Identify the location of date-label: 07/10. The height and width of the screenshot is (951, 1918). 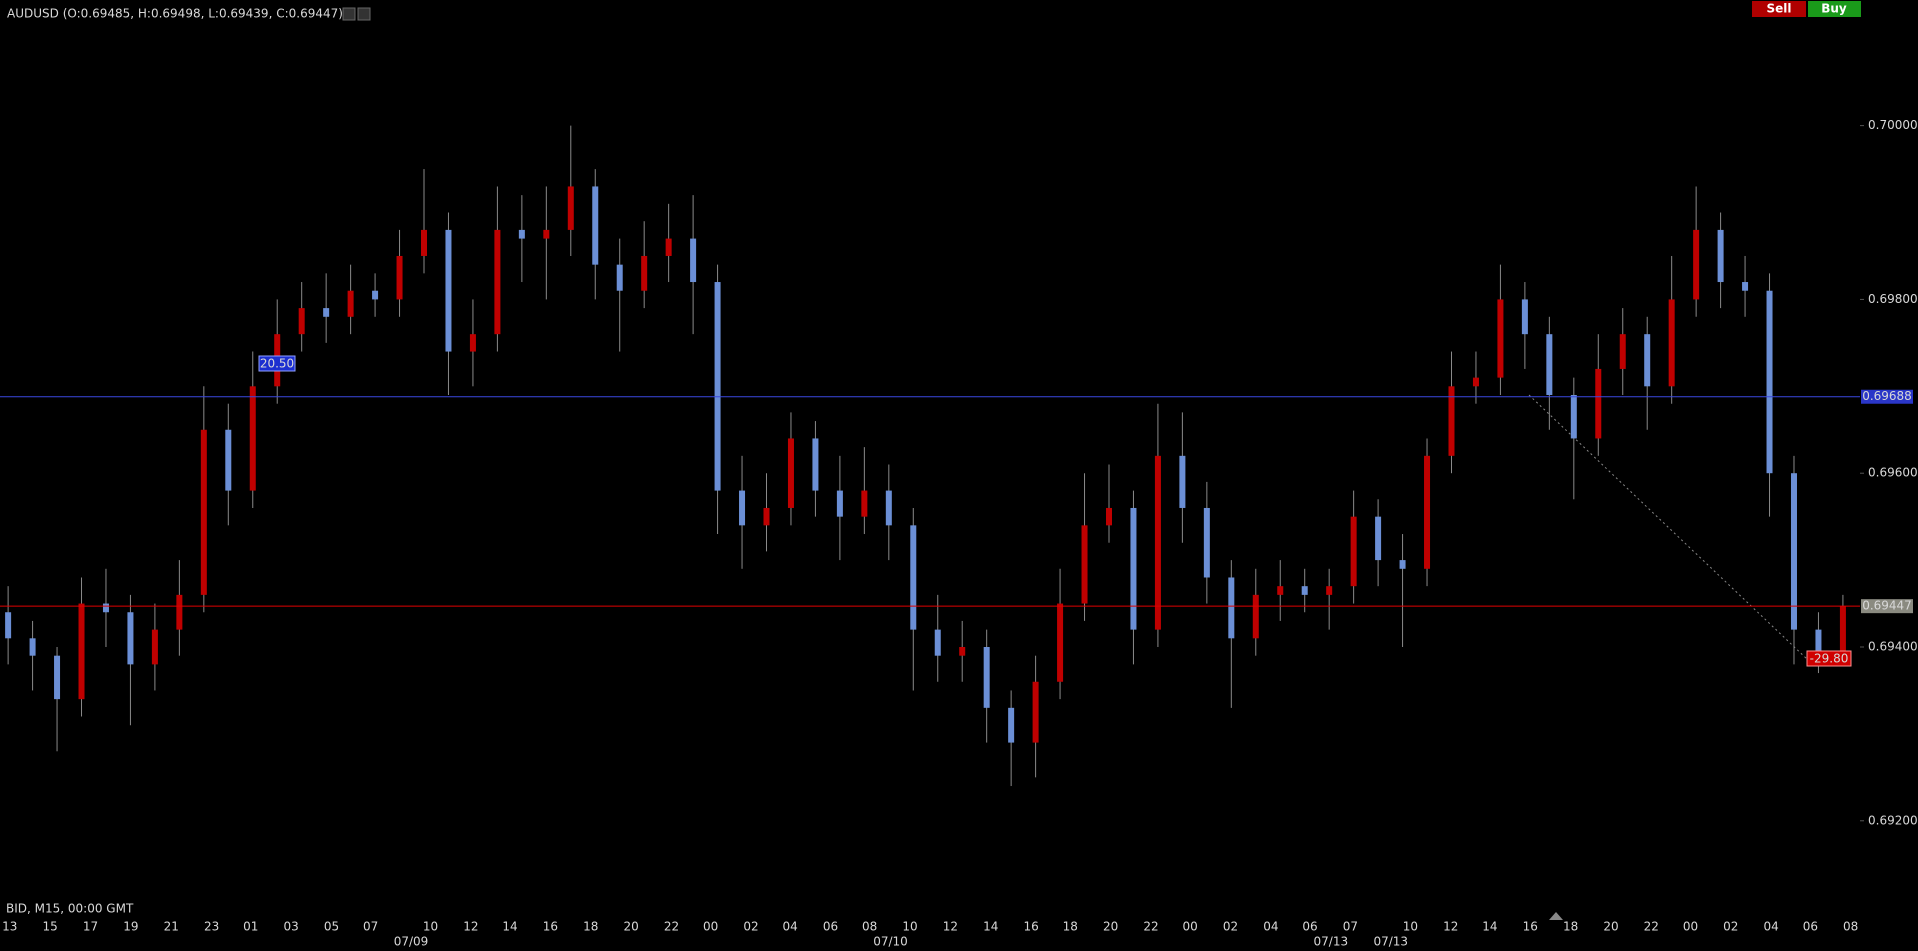
(890, 942).